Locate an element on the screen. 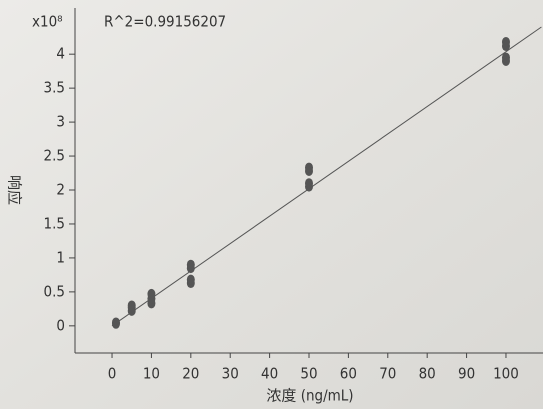  x-tick-label: 80 is located at coordinates (427, 374).